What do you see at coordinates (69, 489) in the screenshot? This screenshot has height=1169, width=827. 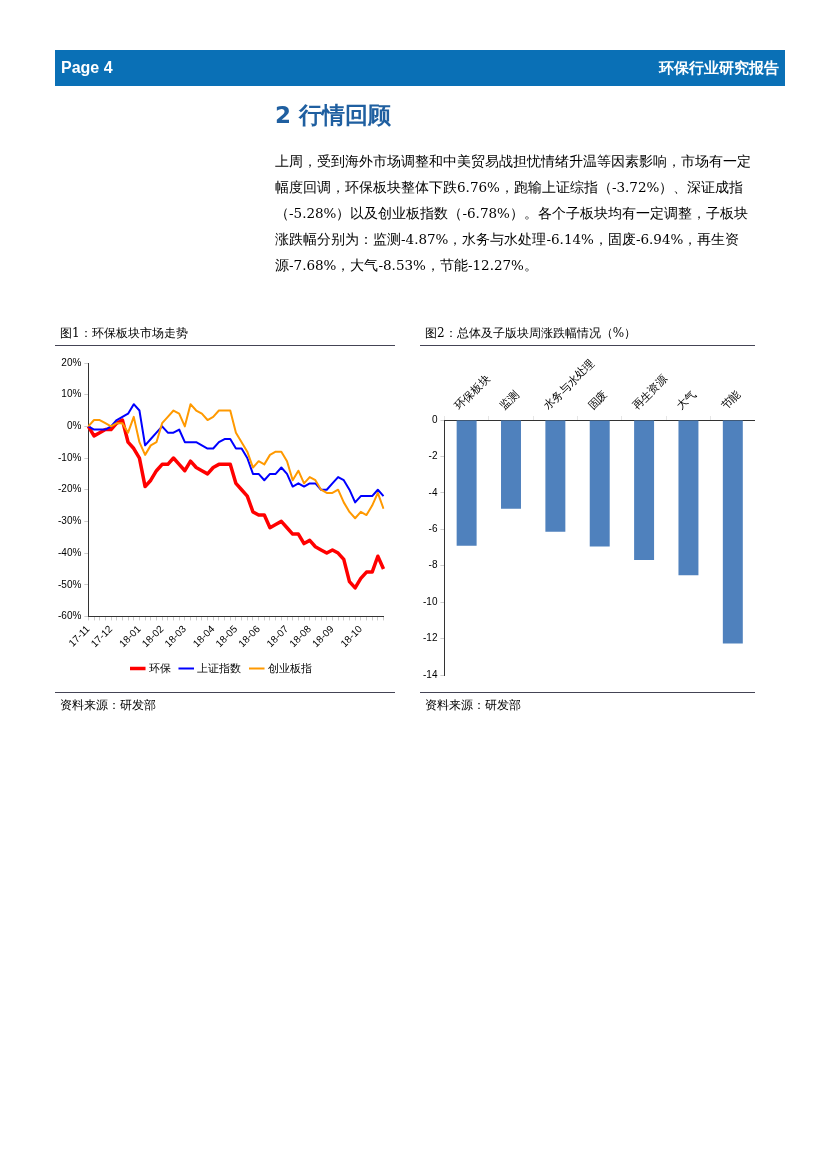 I see `y-tick-label: -20%` at bounding box center [69, 489].